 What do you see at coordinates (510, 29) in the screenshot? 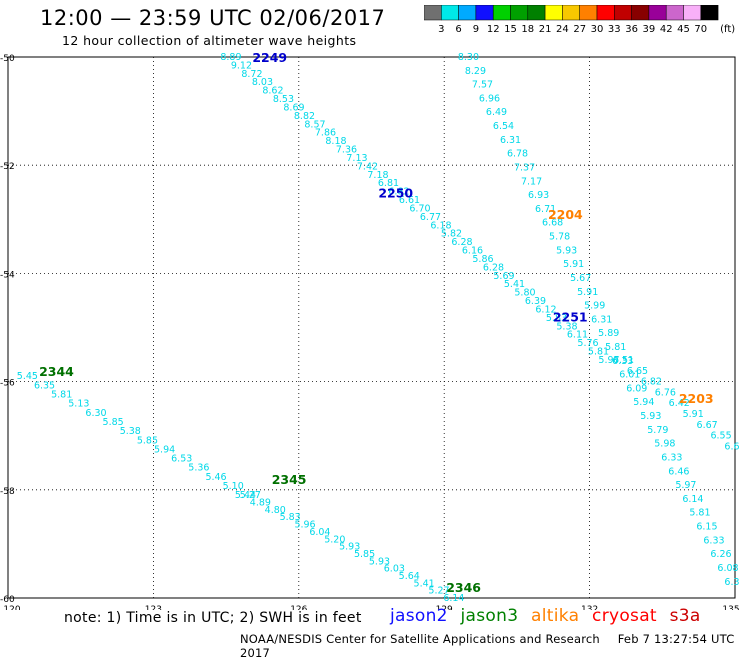
I see `colorbar-label: 15` at bounding box center [510, 29].